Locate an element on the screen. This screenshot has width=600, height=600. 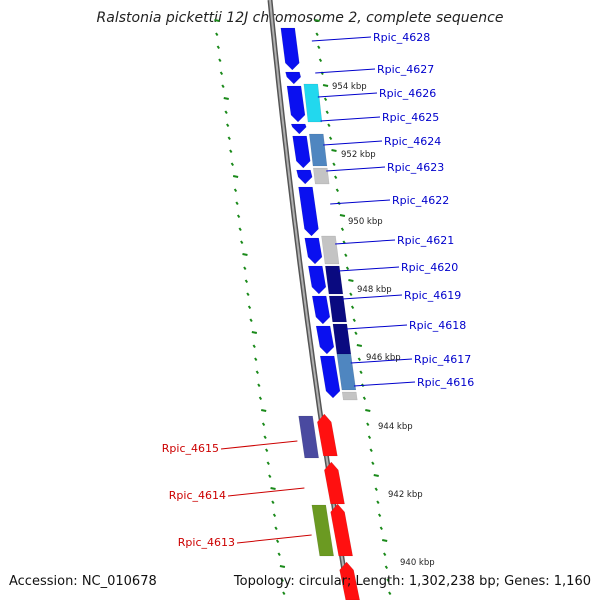
outer-ruler is located at coordinates (353, 307).